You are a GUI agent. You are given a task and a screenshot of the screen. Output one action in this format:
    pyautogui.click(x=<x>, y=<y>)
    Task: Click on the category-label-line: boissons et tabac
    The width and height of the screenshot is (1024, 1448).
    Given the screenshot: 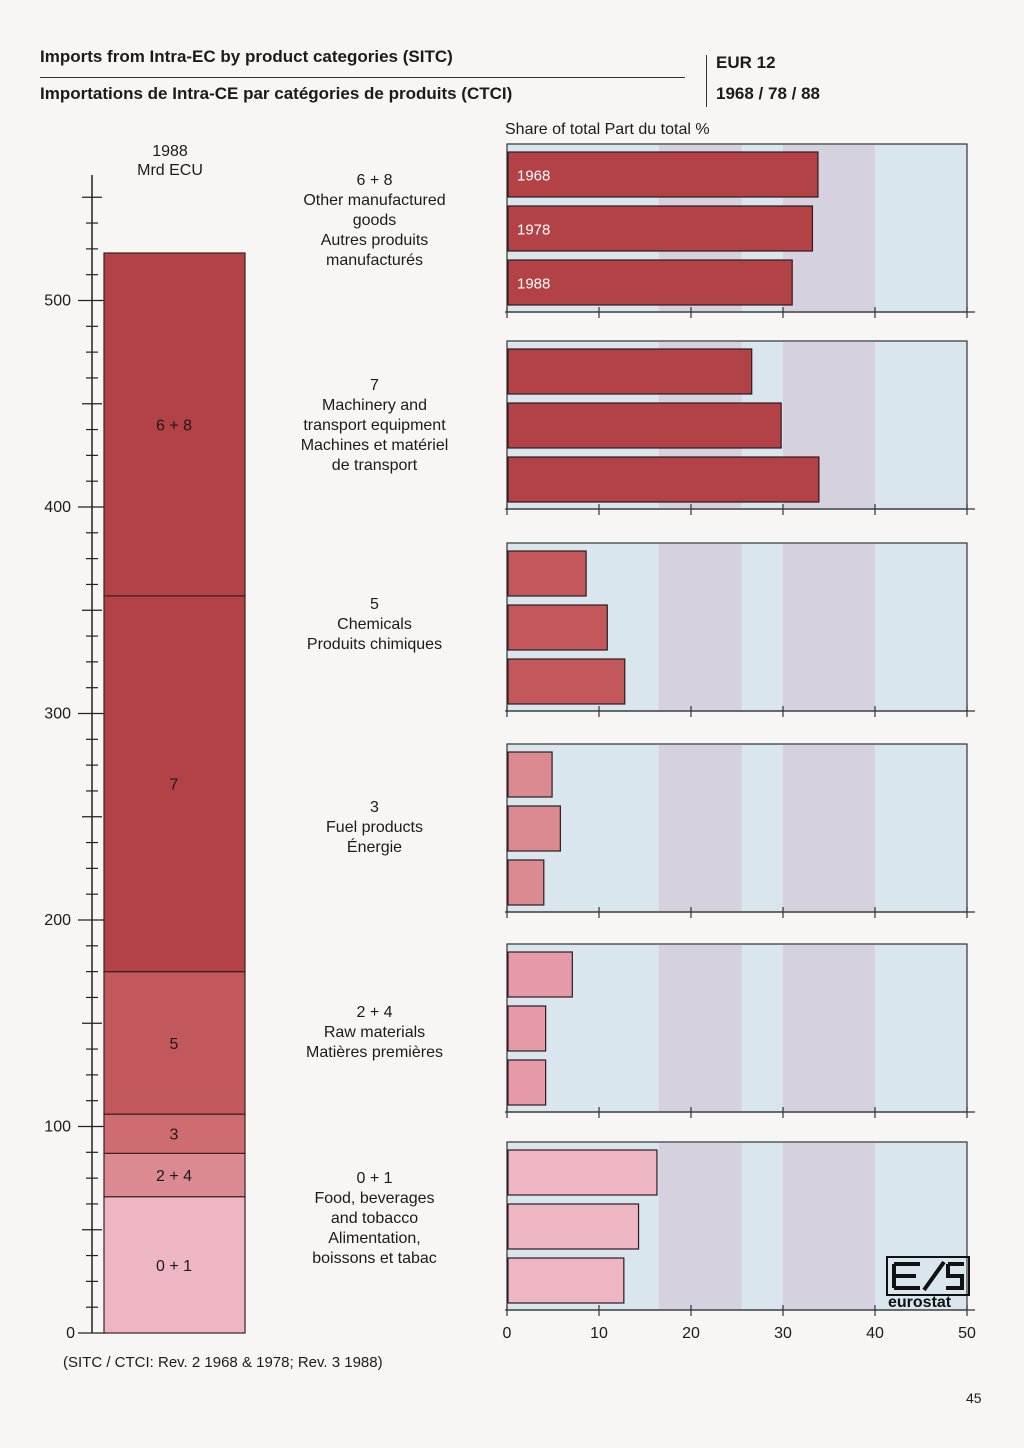 What is the action you would take?
    pyautogui.click(x=374, y=1258)
    